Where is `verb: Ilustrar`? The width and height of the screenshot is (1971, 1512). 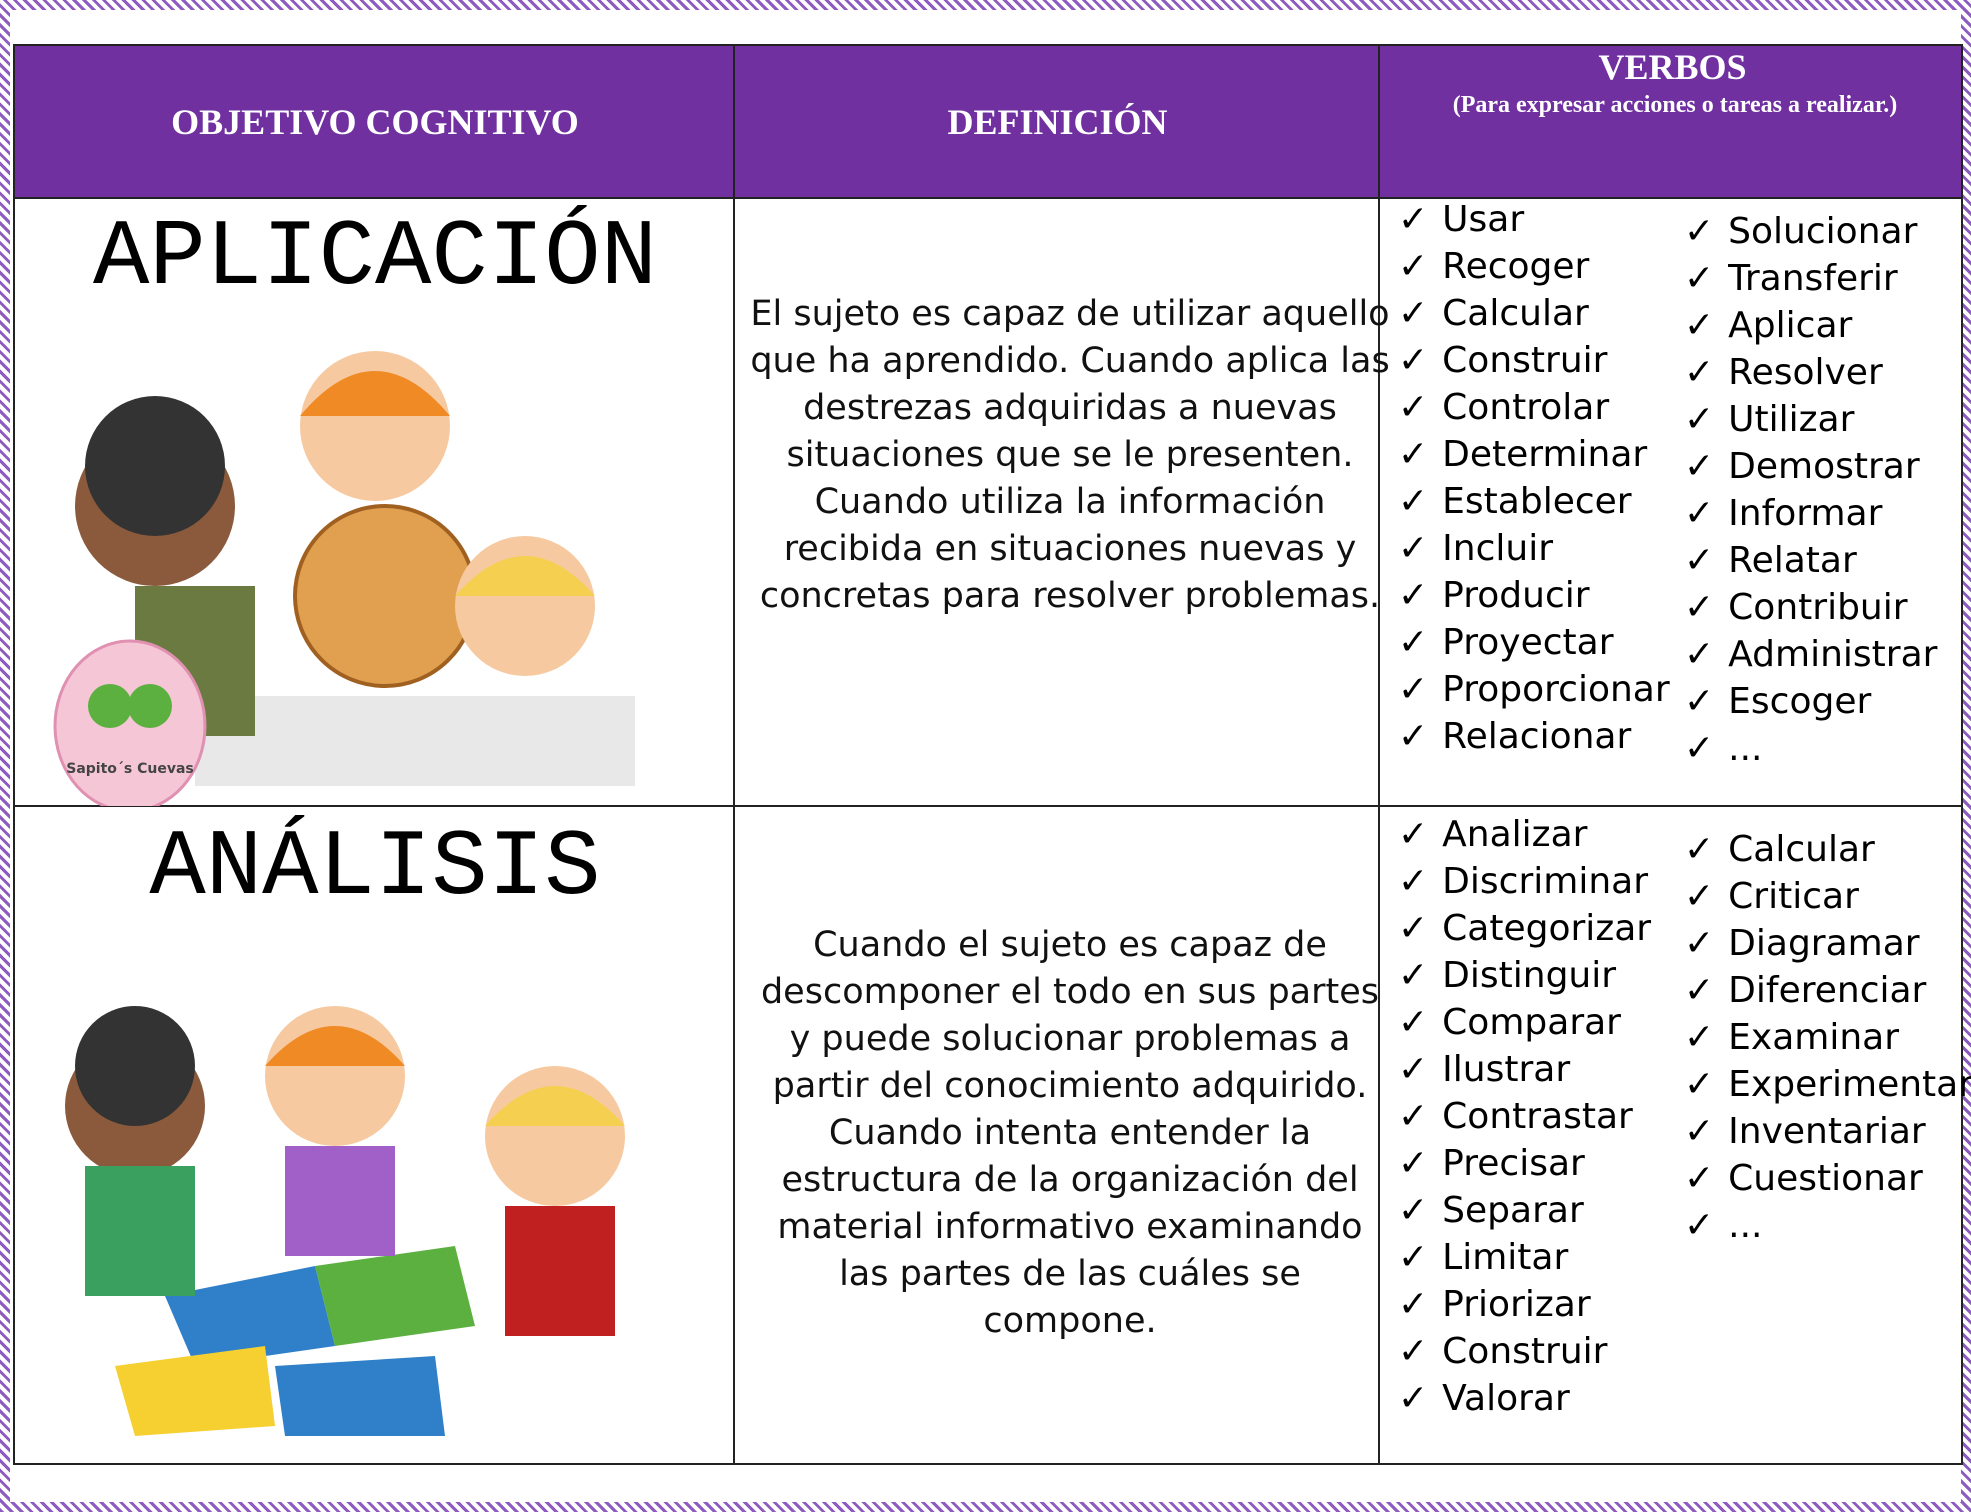
verb: Ilustrar is located at coordinates (1524, 1069).